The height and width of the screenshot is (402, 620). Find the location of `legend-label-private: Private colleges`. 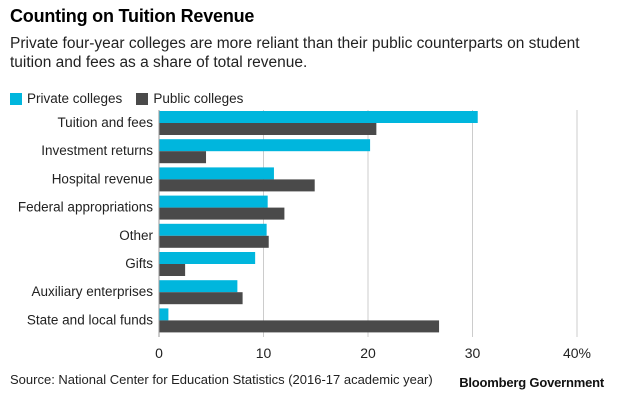

legend-label-private: Private colleges is located at coordinates (75, 98).